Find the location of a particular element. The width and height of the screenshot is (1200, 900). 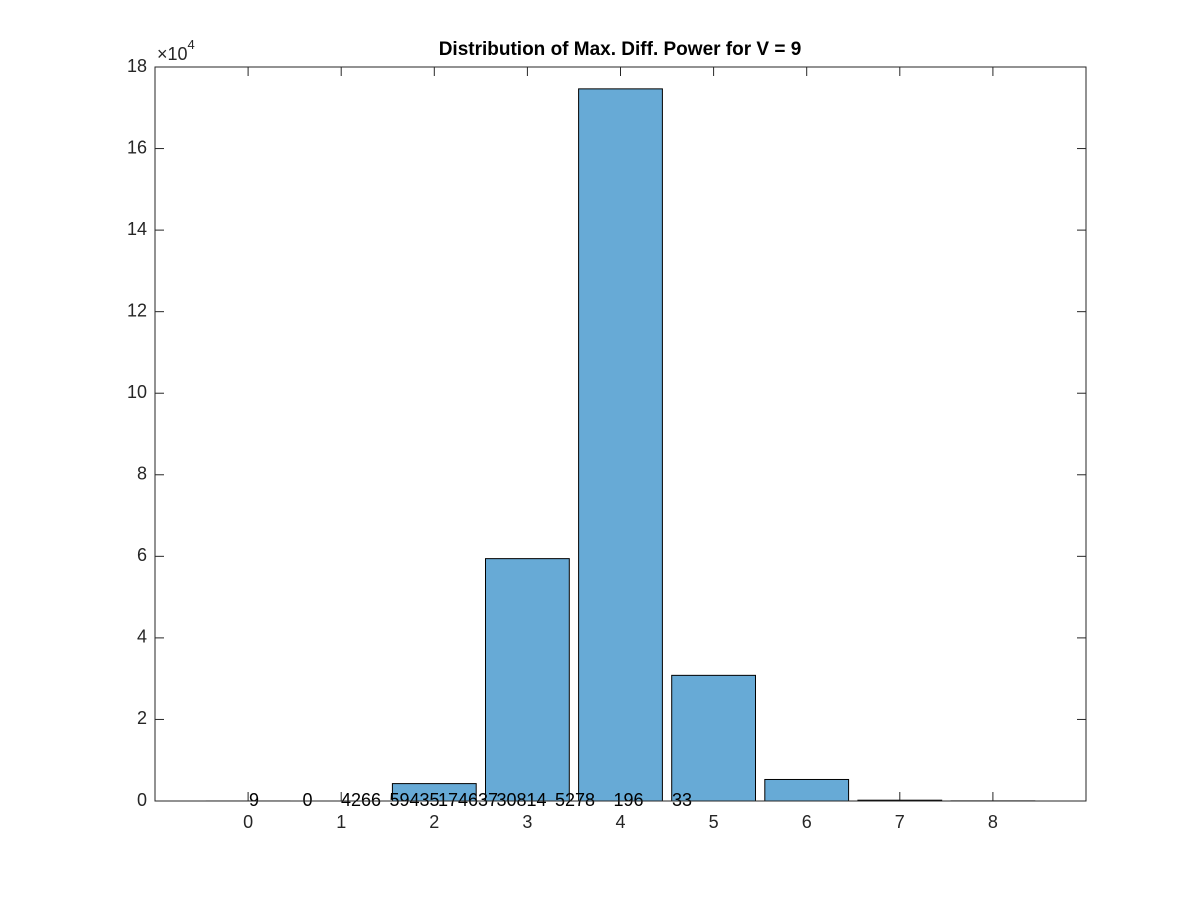

y-multiplier: ×10⁴ is located at coordinates (176, 50).